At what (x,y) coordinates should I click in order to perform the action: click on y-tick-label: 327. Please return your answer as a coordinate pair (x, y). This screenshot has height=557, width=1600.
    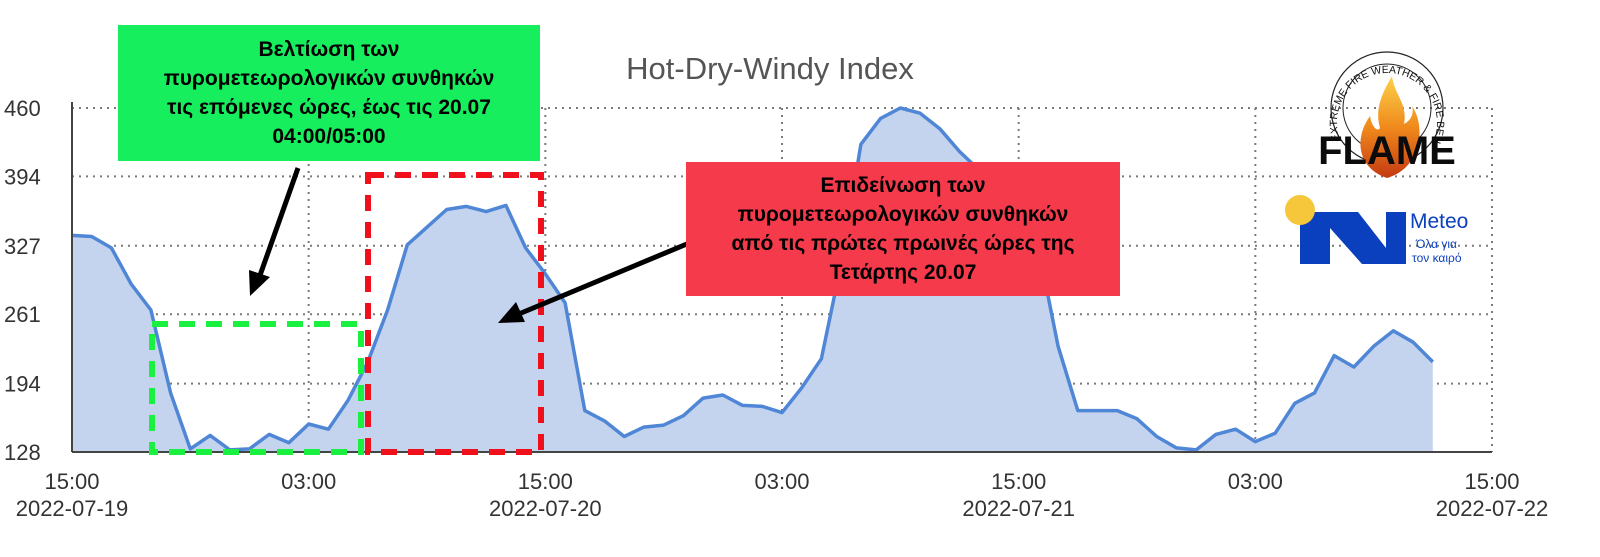
    Looking at the image, I should click on (22, 246).